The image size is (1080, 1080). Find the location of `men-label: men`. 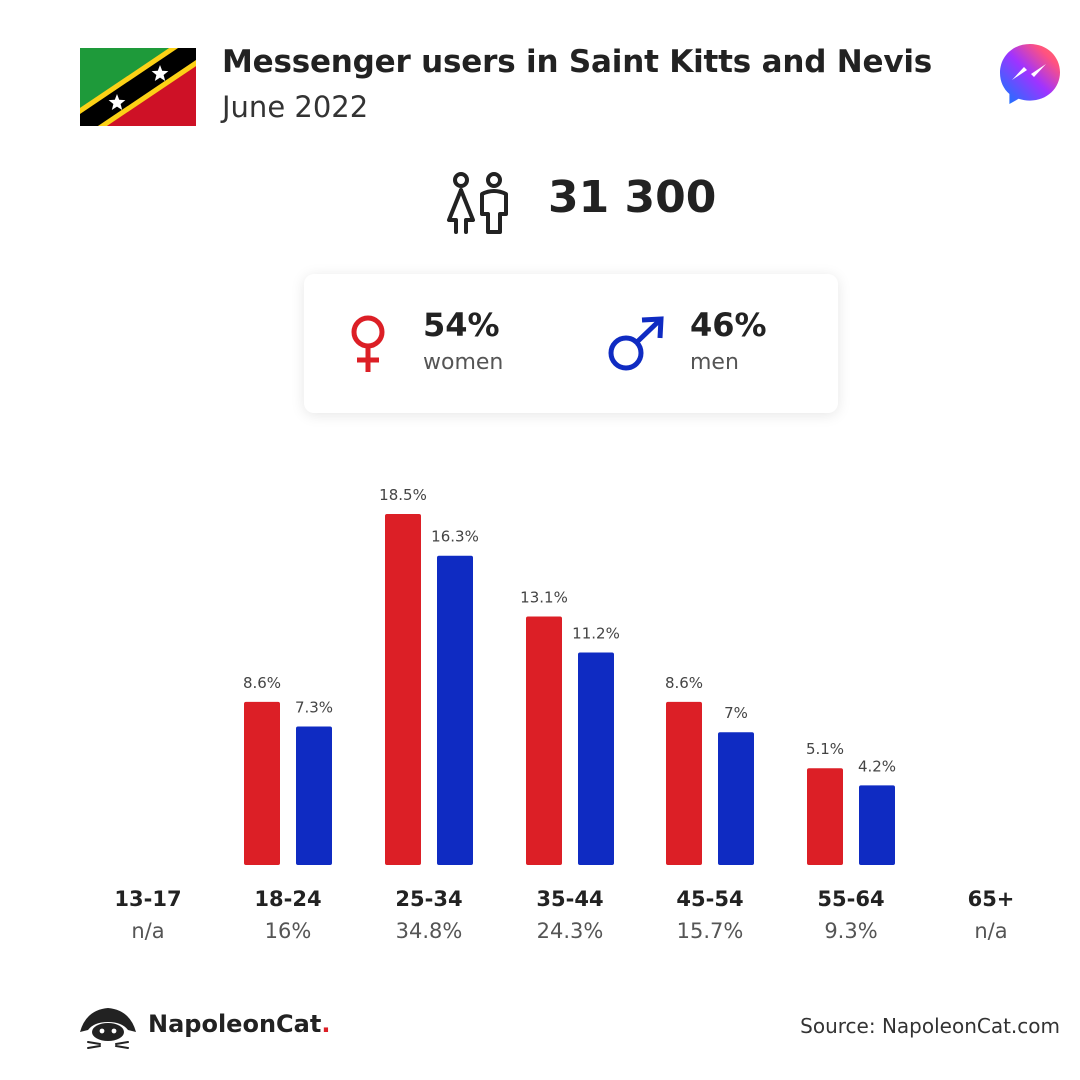

men-label: men is located at coordinates (714, 362).